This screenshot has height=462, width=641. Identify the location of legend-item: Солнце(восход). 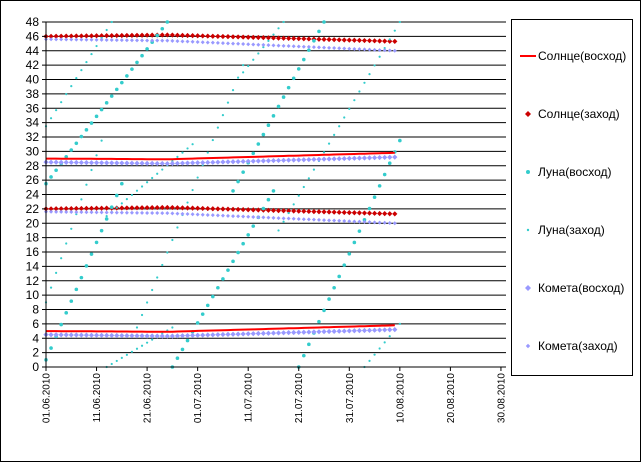
(572, 56).